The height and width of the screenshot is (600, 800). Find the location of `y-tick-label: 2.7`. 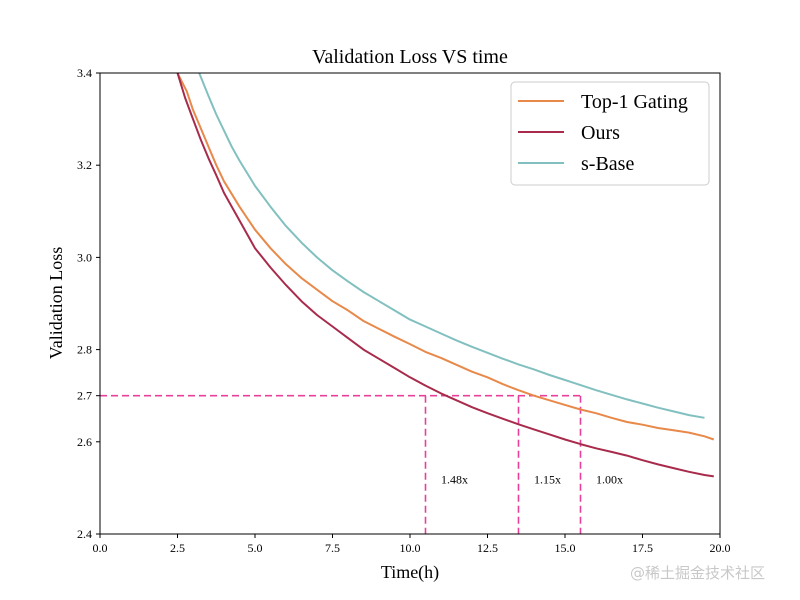

y-tick-label: 2.7 is located at coordinates (84, 396).